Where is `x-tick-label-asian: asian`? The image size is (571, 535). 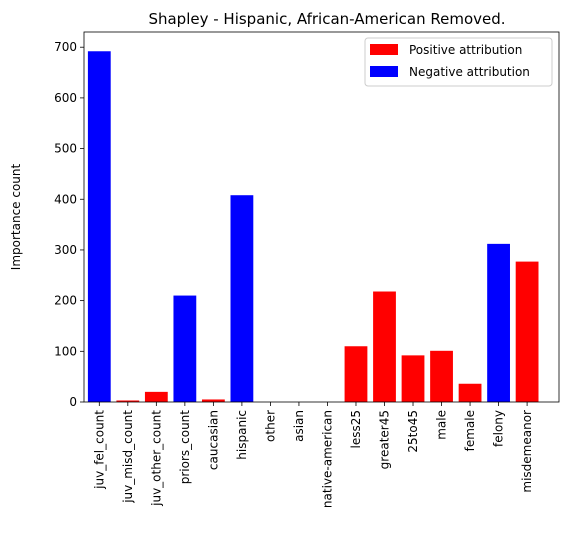 x-tick-label-asian: asian is located at coordinates (299, 426).